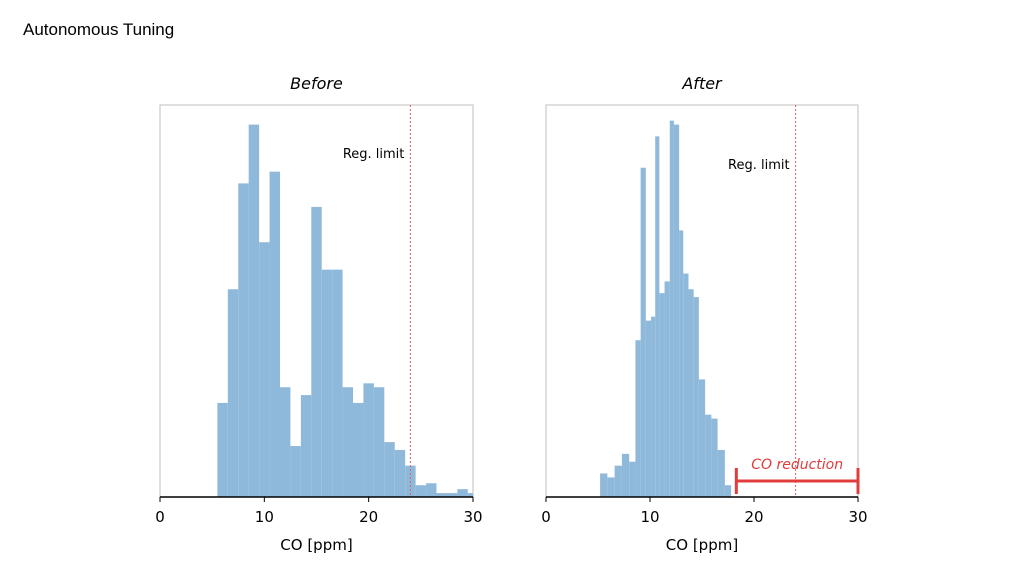 The width and height of the screenshot is (1024, 576). I want to click on chart-1-reg-limit-label: Reg. limit, so click(374, 154).